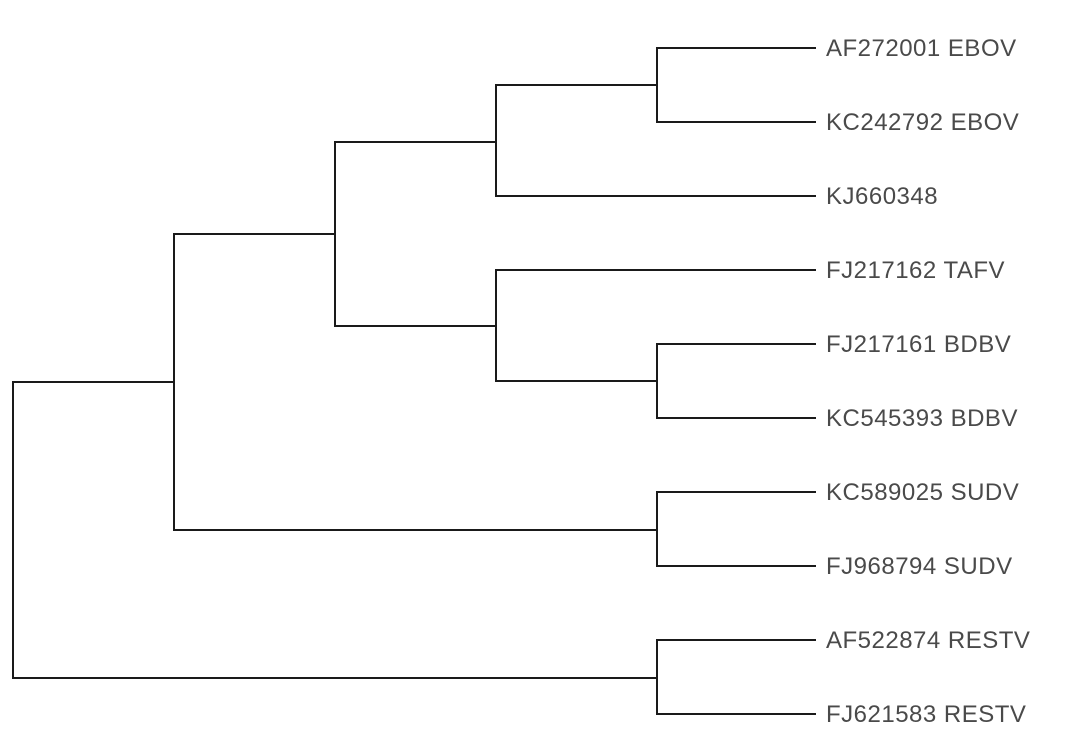 Image resolution: width=1068 pixels, height=746 pixels. What do you see at coordinates (922, 492) in the screenshot?
I see `leaf-label-kc589025: KC589025 SUDV` at bounding box center [922, 492].